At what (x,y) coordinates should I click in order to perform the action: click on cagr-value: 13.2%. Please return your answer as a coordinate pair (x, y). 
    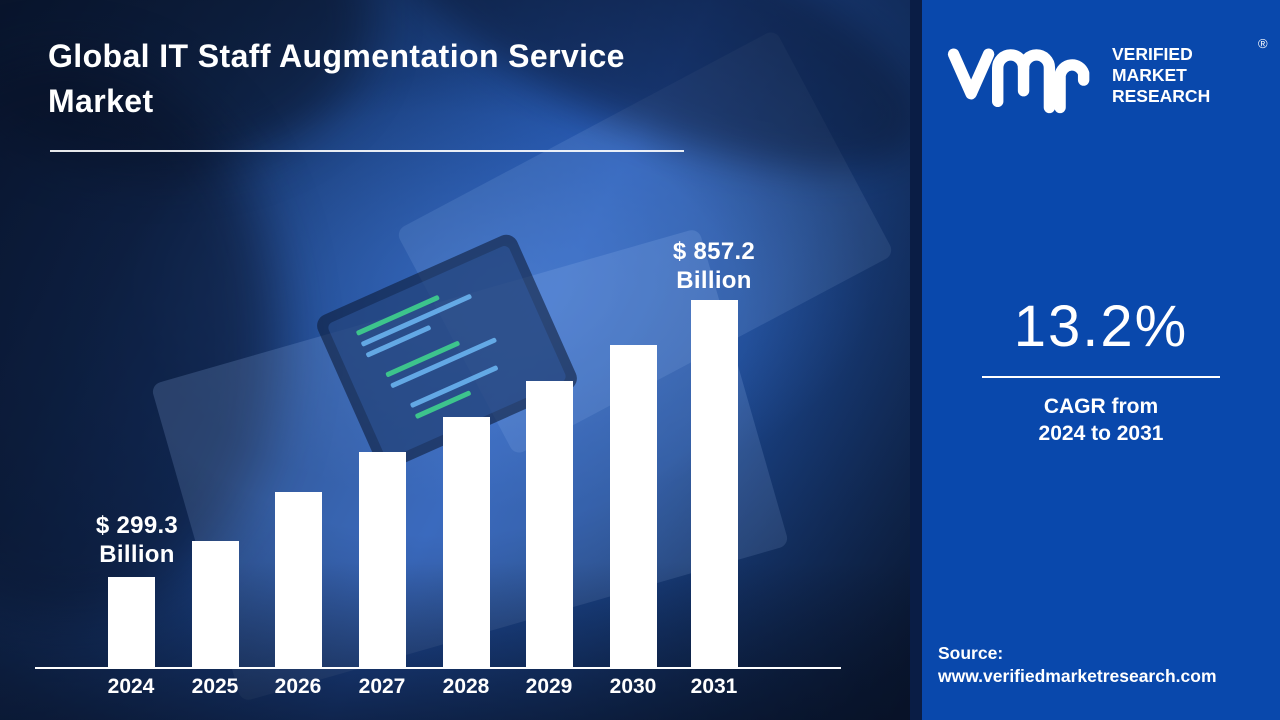
    Looking at the image, I should click on (1101, 326).